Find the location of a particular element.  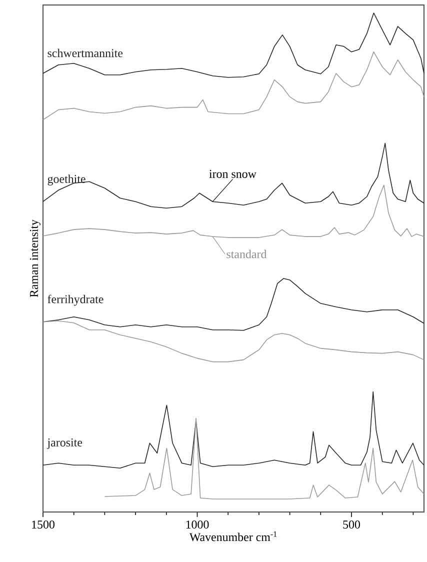

series-label: schwertmannite is located at coordinates (85, 53).